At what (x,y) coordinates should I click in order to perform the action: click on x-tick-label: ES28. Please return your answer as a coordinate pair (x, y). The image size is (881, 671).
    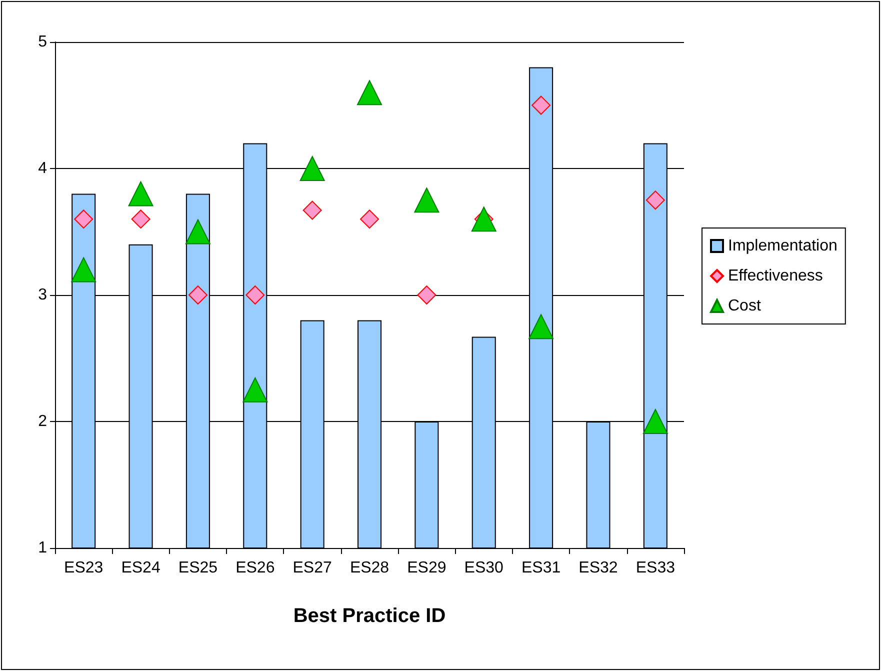
    Looking at the image, I should click on (370, 568).